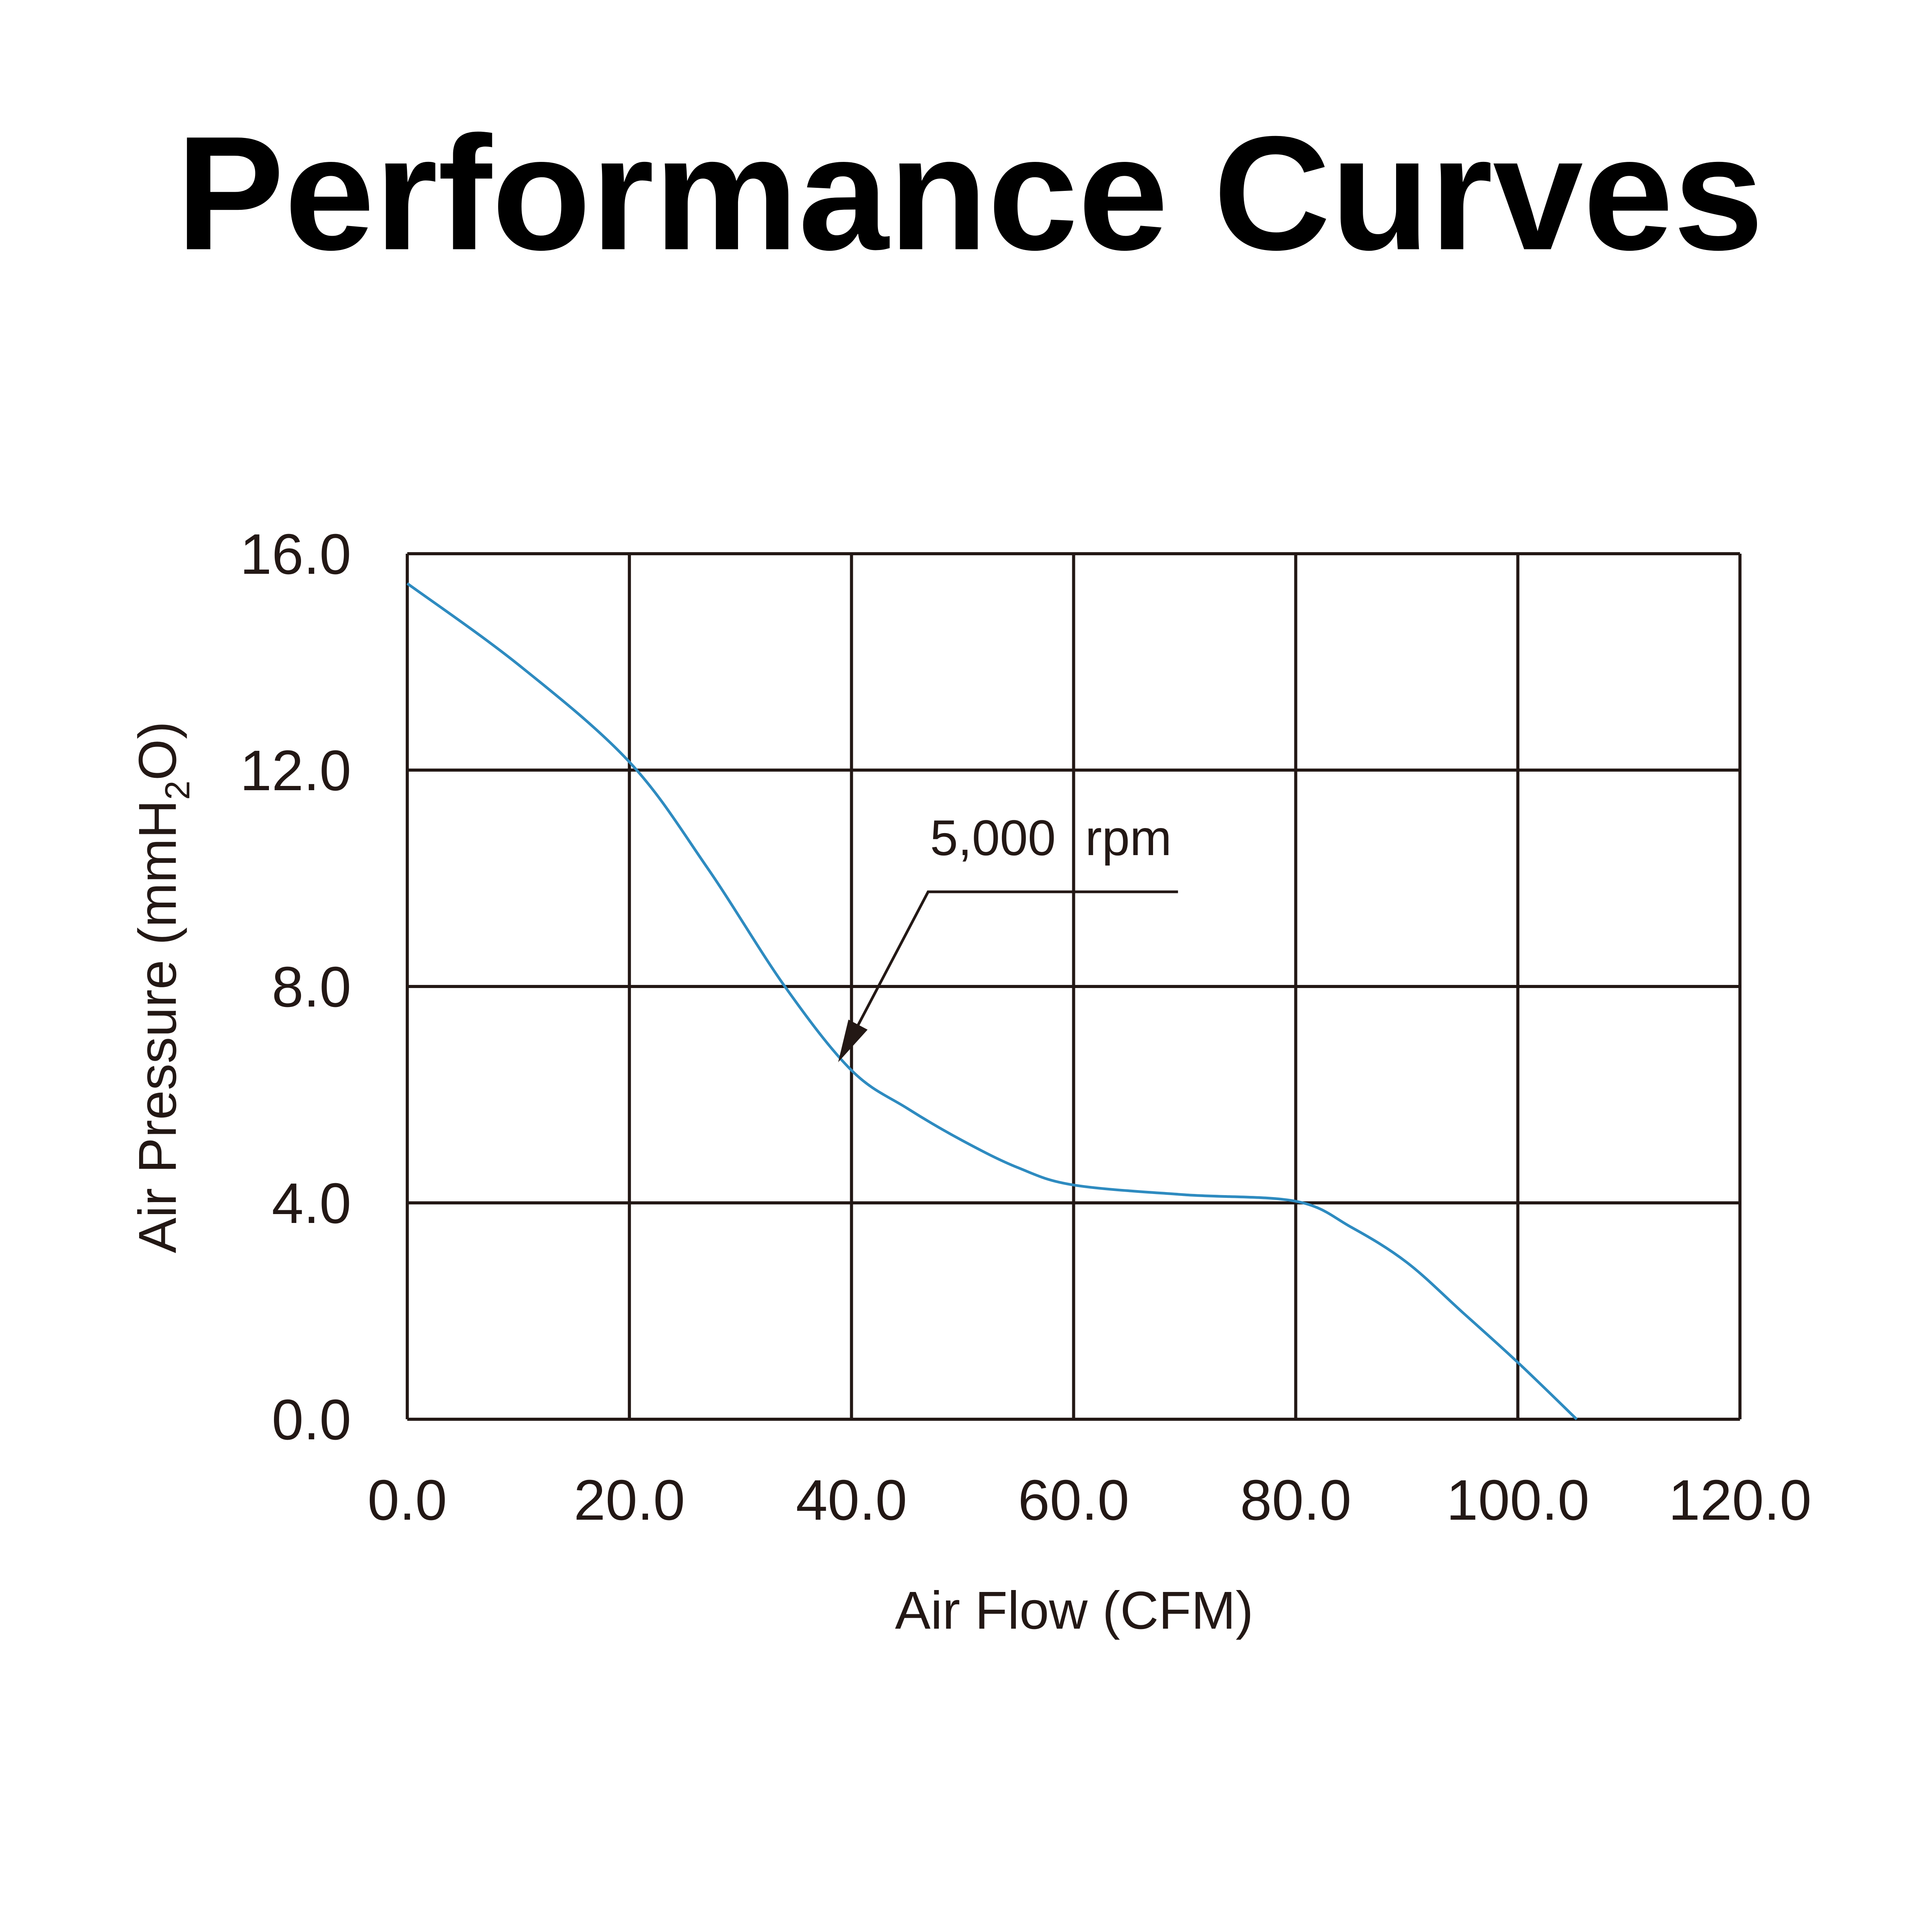 The width and height of the screenshot is (1932, 1932). Describe the element at coordinates (1518, 1500) in the screenshot. I see `x-tick-label: 100.0` at that location.